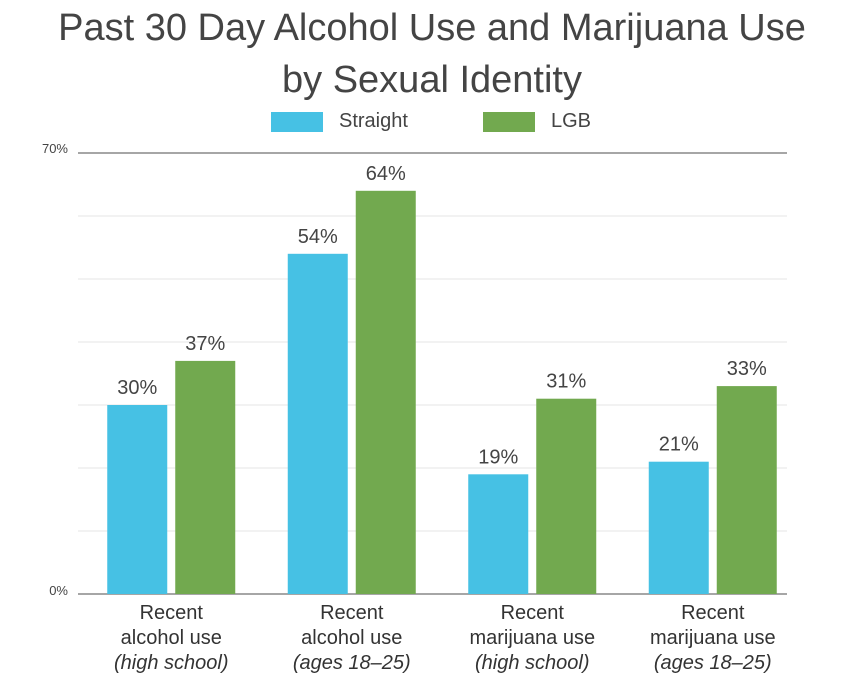 This screenshot has width=864, height=676. I want to click on category-label-1-line1: Recent, so click(171, 613).